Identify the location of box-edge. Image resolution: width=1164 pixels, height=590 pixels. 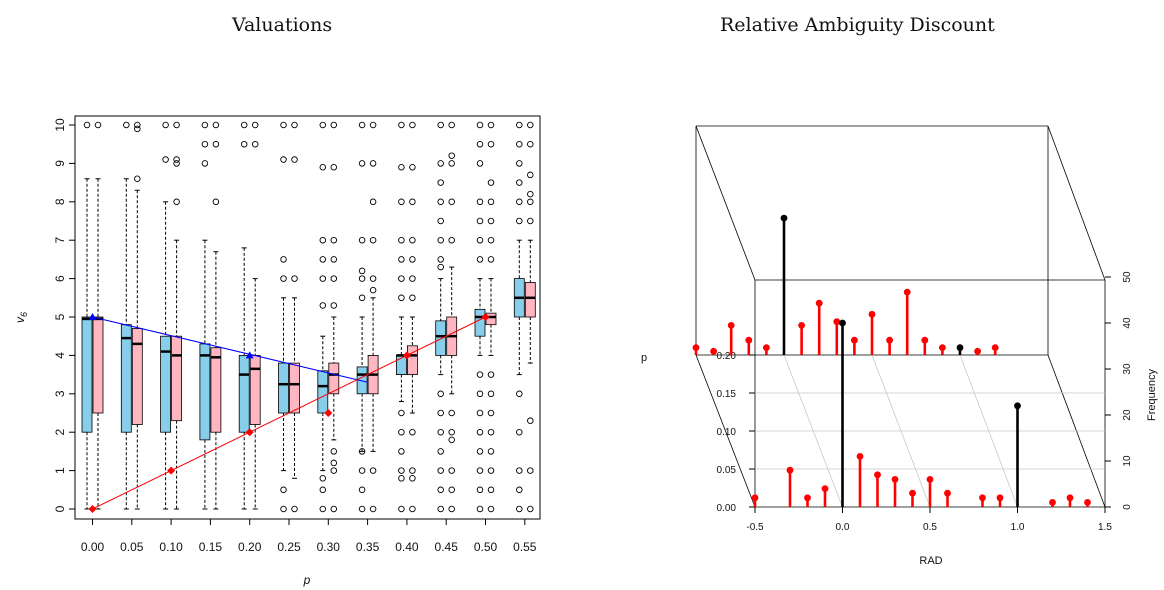
(725, 203).